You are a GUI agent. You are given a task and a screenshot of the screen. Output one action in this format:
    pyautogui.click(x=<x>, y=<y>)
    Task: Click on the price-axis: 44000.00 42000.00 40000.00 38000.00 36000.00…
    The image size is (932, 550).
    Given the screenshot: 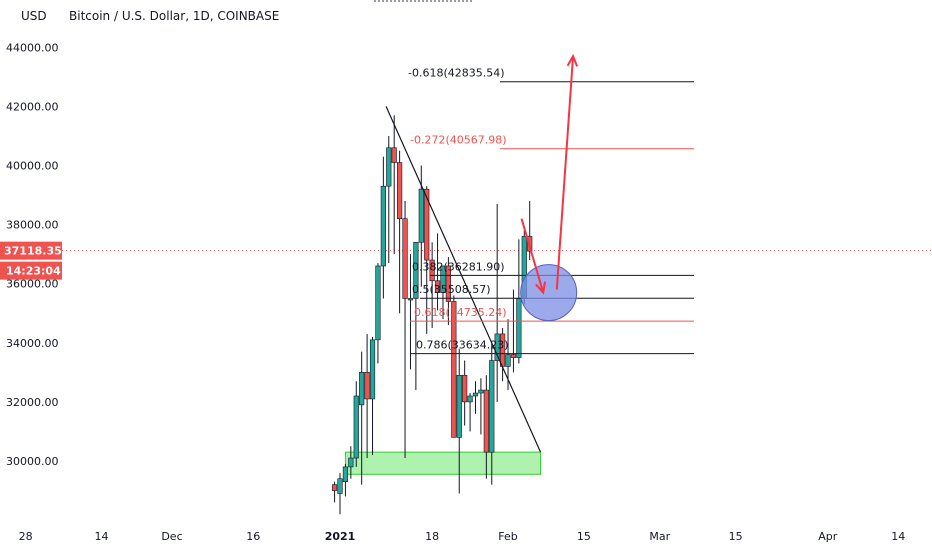 What is the action you would take?
    pyautogui.click(x=31, y=254)
    